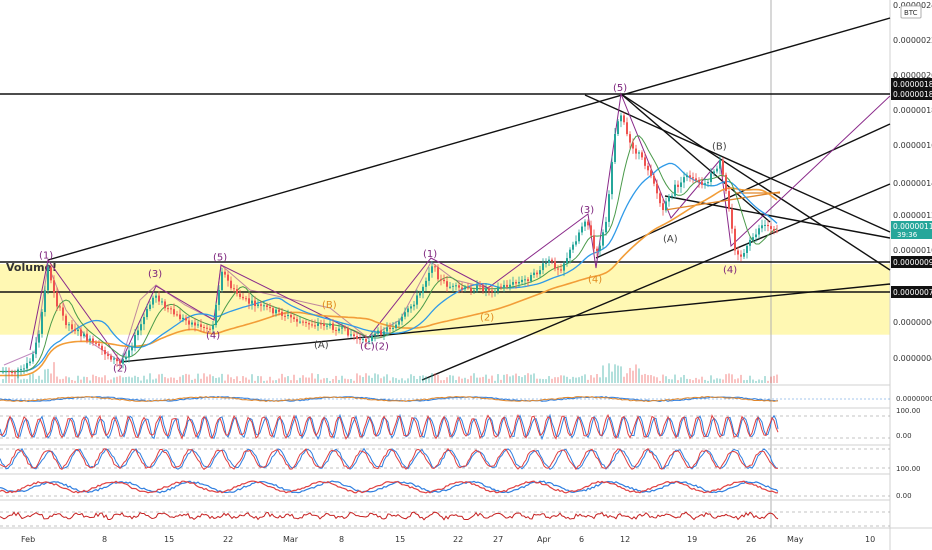 Image resolution: width=932 pixels, height=550 pixels. I want to click on wave-label: (C)(2), so click(374, 347).